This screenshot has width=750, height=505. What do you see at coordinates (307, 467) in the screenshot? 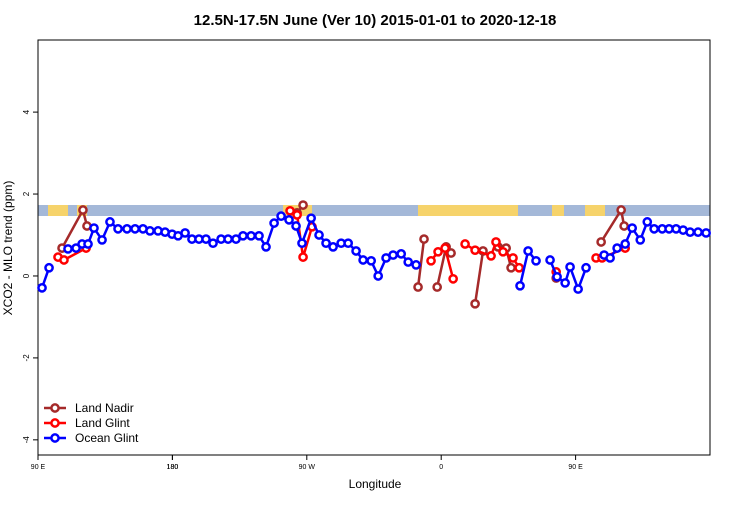
I see `x-tick-label: 90 W` at bounding box center [307, 467].